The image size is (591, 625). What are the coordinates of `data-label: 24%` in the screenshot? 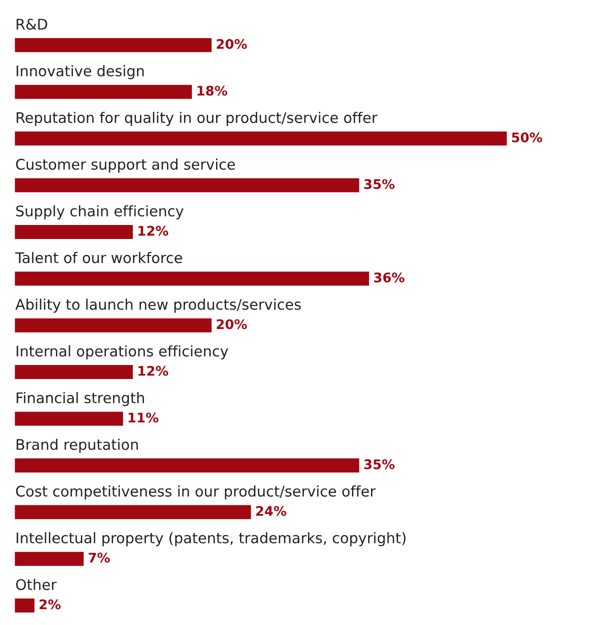 It's located at (271, 511).